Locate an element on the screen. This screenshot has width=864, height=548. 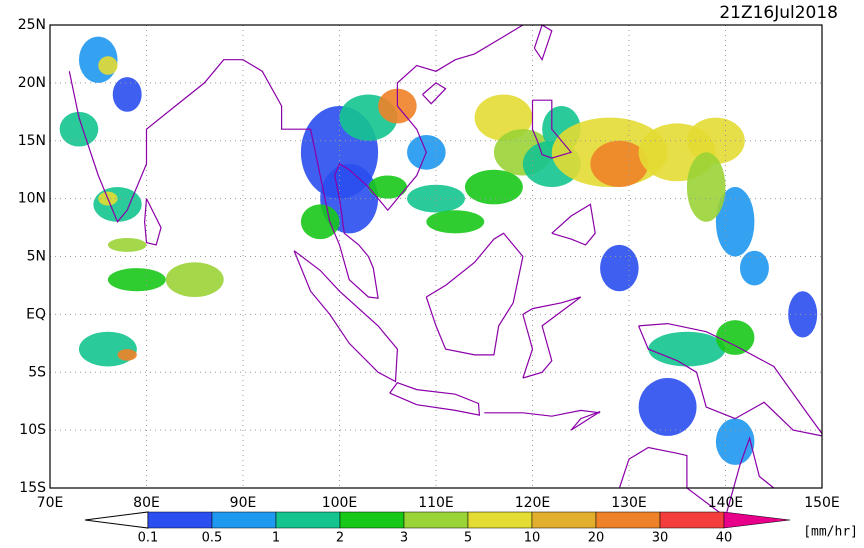
lat-label: 20N is located at coordinates (32, 83).